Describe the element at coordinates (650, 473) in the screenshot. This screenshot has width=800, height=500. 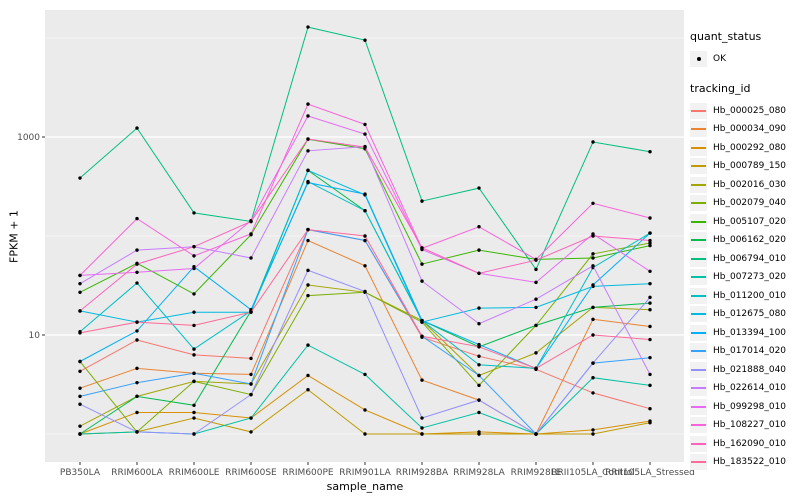
I see `x-tick-label: RRII105LA_Stressed` at that location.